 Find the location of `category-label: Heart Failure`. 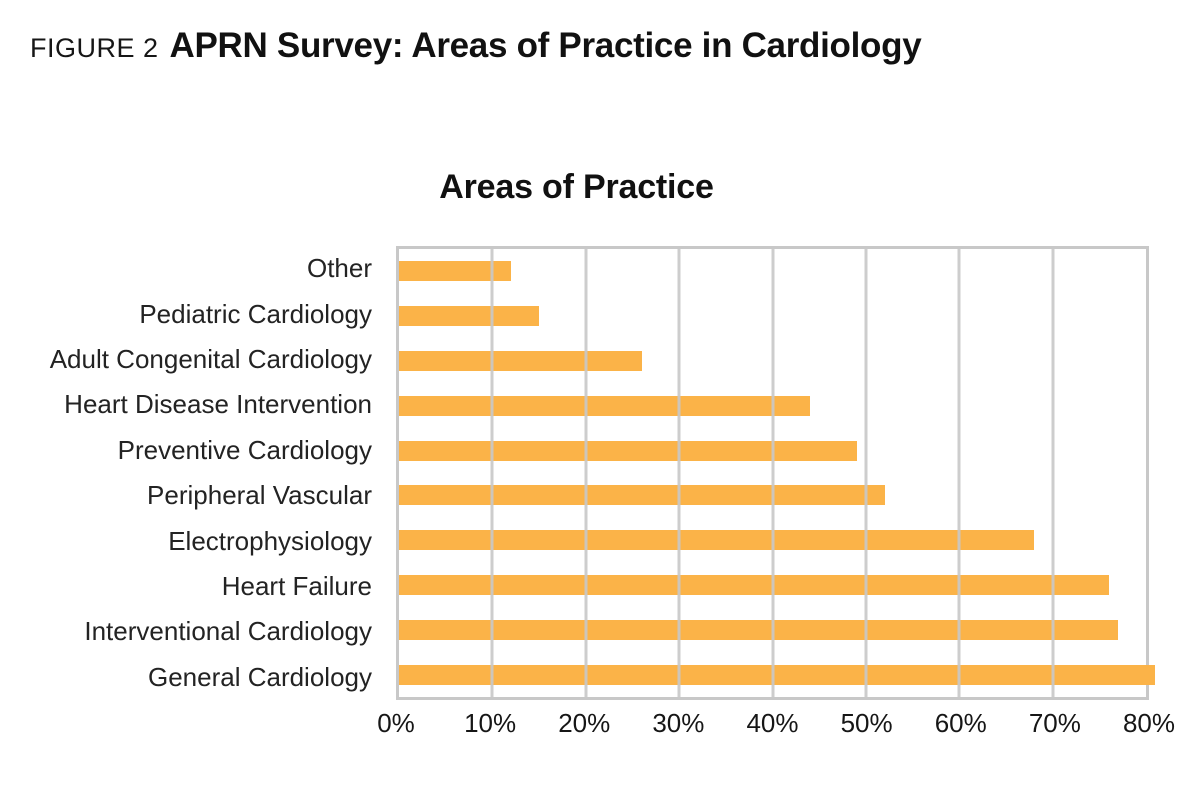

category-label: Heart Failure is located at coordinates (296, 585).